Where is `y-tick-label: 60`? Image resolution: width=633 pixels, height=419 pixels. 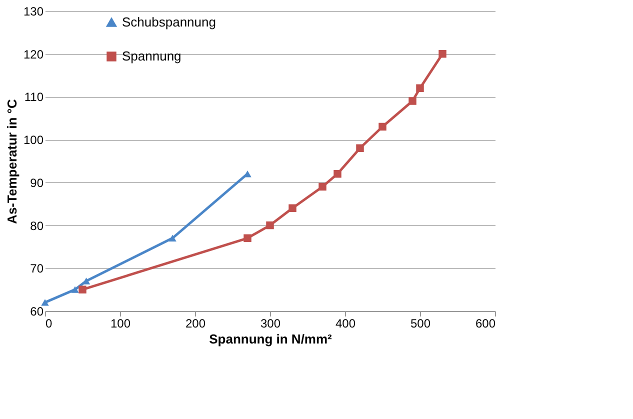 y-tick-label: 60 is located at coordinates (37, 311).